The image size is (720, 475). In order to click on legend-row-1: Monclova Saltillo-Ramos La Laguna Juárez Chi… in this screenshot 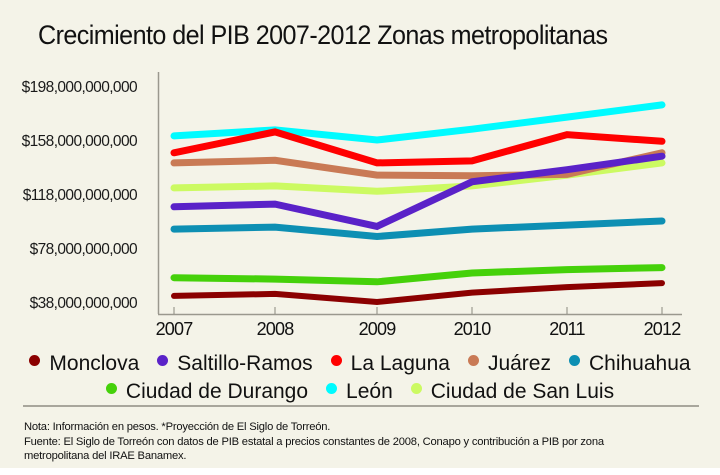, I will do `click(360, 364)`.